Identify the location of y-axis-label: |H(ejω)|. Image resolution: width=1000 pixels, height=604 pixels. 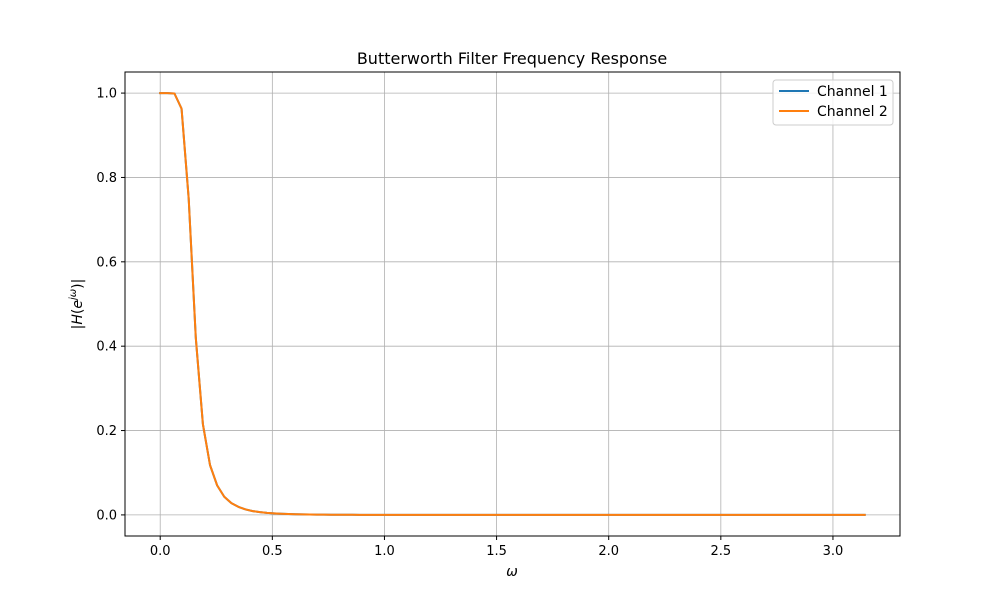
(77, 304).